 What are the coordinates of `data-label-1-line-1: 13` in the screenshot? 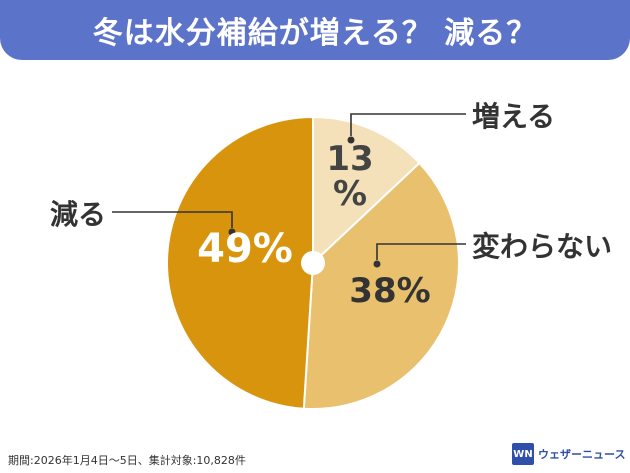 It's located at (349, 159).